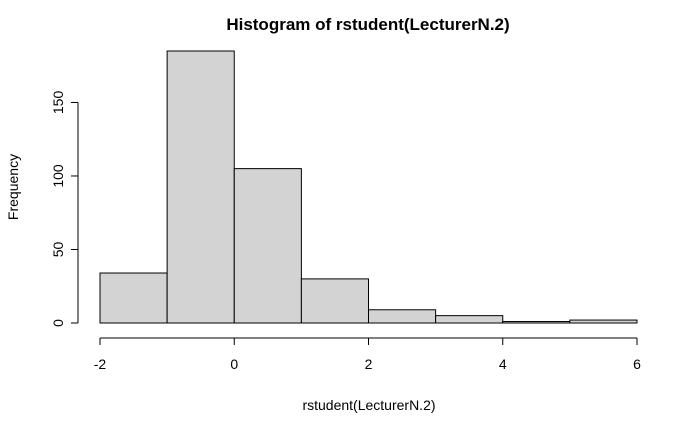  I want to click on x-axis-label: rstudent(LecturerN.2), so click(368, 405).